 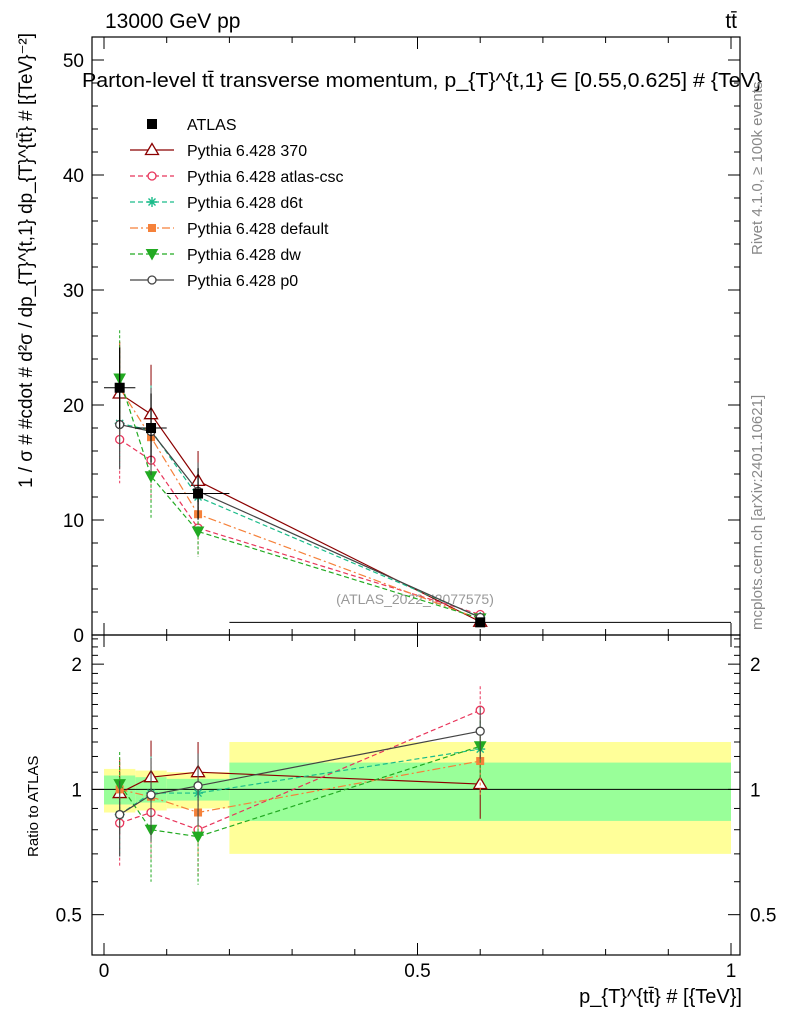 What do you see at coordinates (172, 21) in the screenshot?
I see `energy-label: 13000 GeV pp` at bounding box center [172, 21].